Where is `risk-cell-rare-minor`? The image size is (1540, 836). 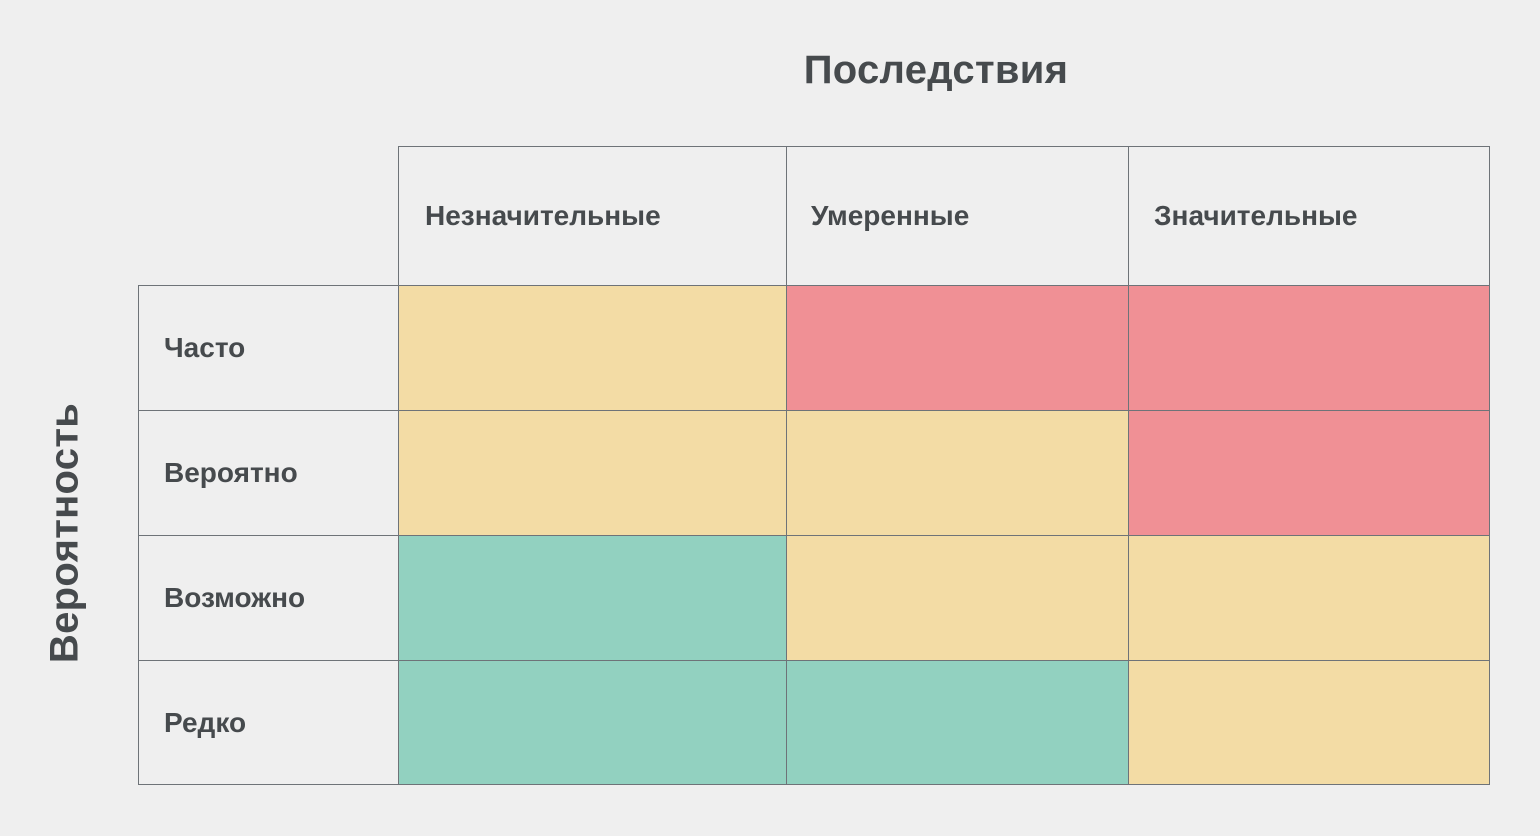
risk-cell-rare-minor is located at coordinates (592, 722).